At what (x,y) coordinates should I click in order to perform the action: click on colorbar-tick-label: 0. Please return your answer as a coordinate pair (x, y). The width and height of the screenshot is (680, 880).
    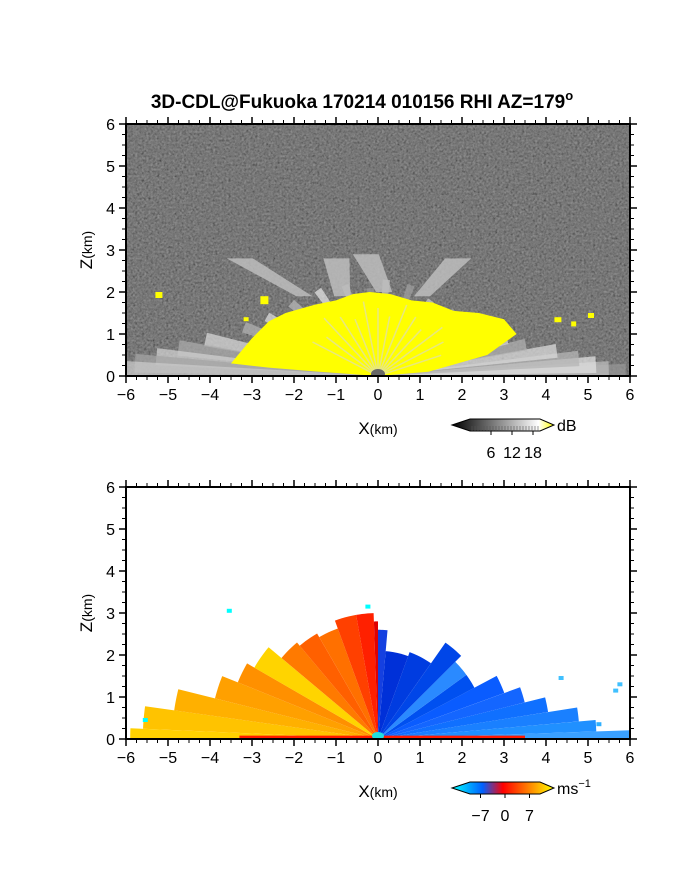
    Looking at the image, I should click on (505, 816).